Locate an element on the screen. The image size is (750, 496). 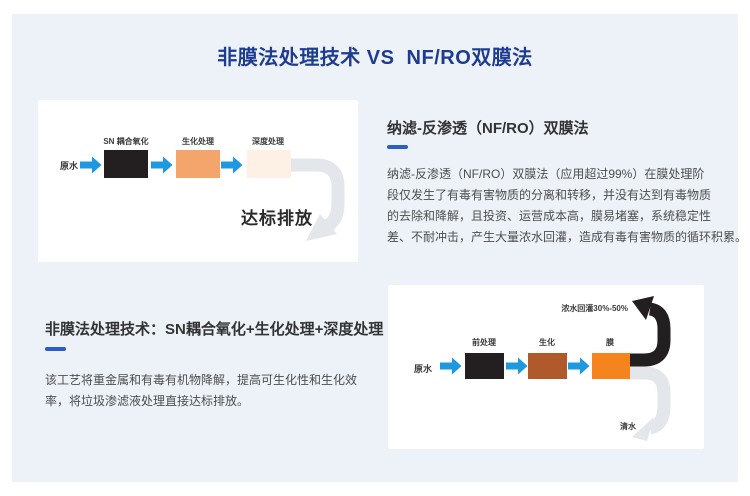
membrane-flow-card: 浓水回灌30%-50% 清水 前处理 生化 膜 原水 is located at coordinates (546, 367).